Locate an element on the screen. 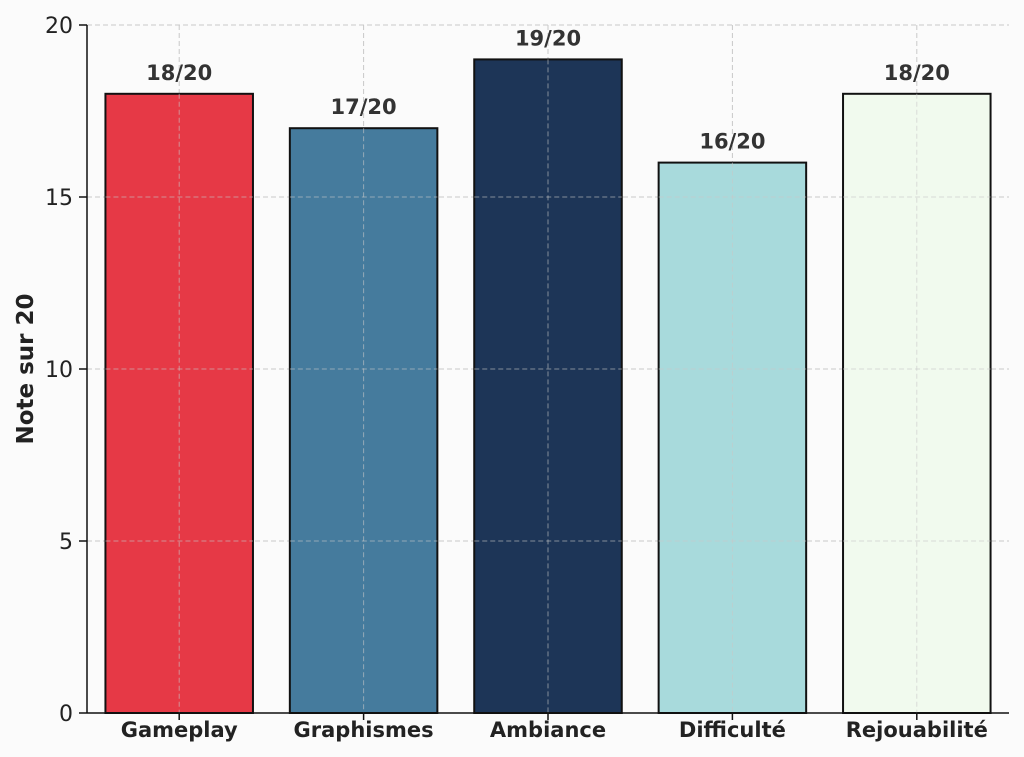 The width and height of the screenshot is (1024, 757). x-tick-label: Graphismes is located at coordinates (364, 730).